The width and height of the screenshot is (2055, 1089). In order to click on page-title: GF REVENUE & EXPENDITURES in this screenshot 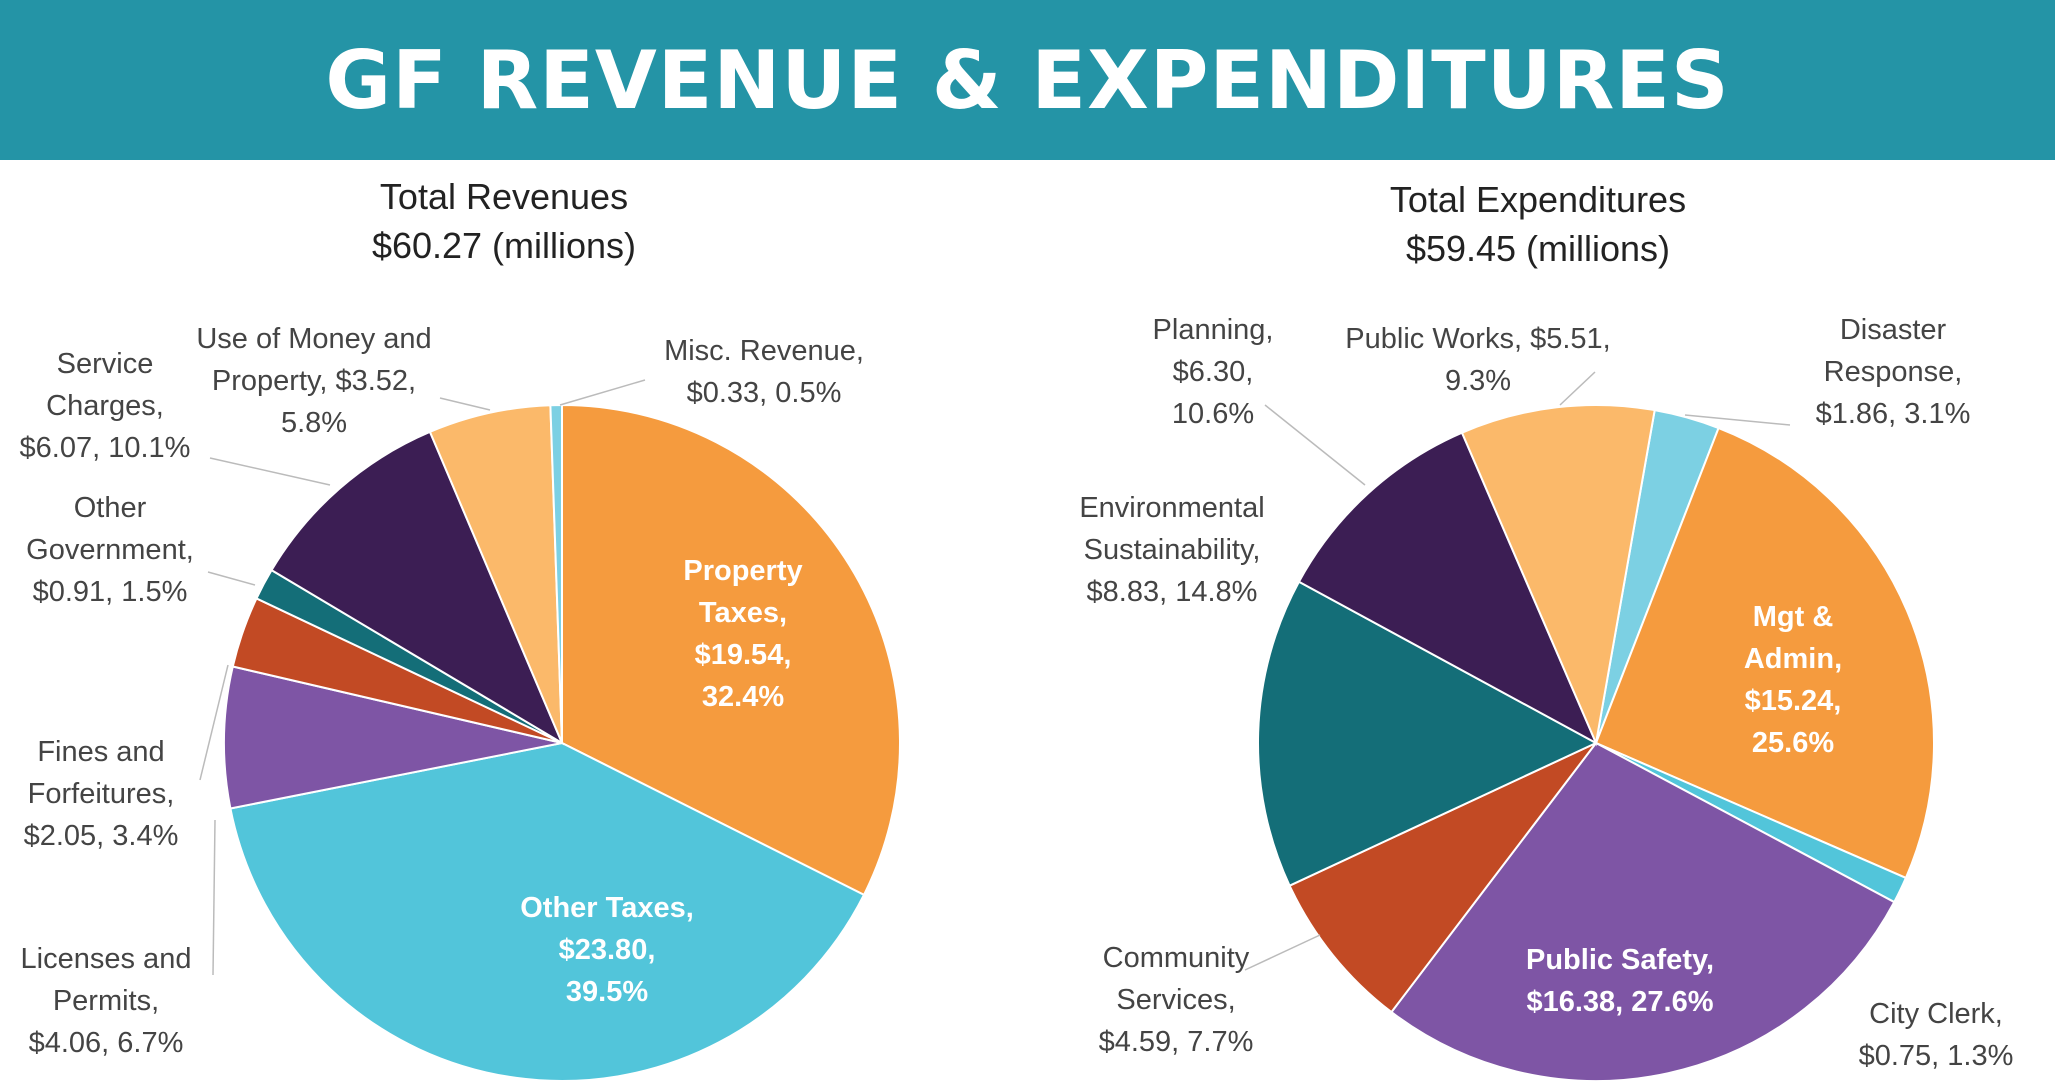, I will do `click(1027, 80)`.